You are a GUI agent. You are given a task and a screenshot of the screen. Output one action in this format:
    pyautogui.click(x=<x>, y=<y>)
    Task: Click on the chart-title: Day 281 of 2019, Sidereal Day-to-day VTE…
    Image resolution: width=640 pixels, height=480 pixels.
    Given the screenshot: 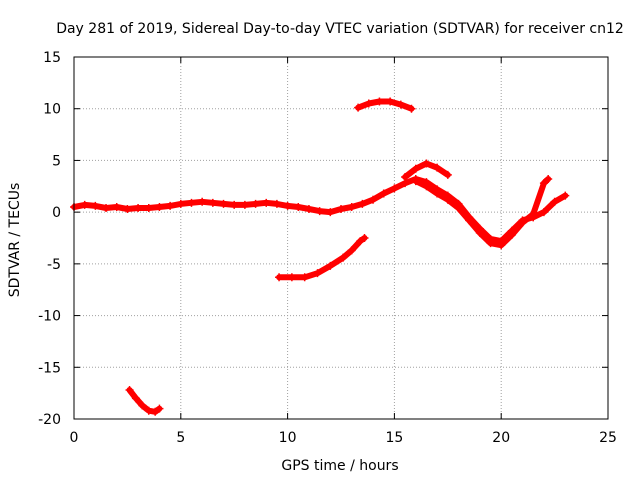 What is the action you would take?
    pyautogui.click(x=340, y=29)
    